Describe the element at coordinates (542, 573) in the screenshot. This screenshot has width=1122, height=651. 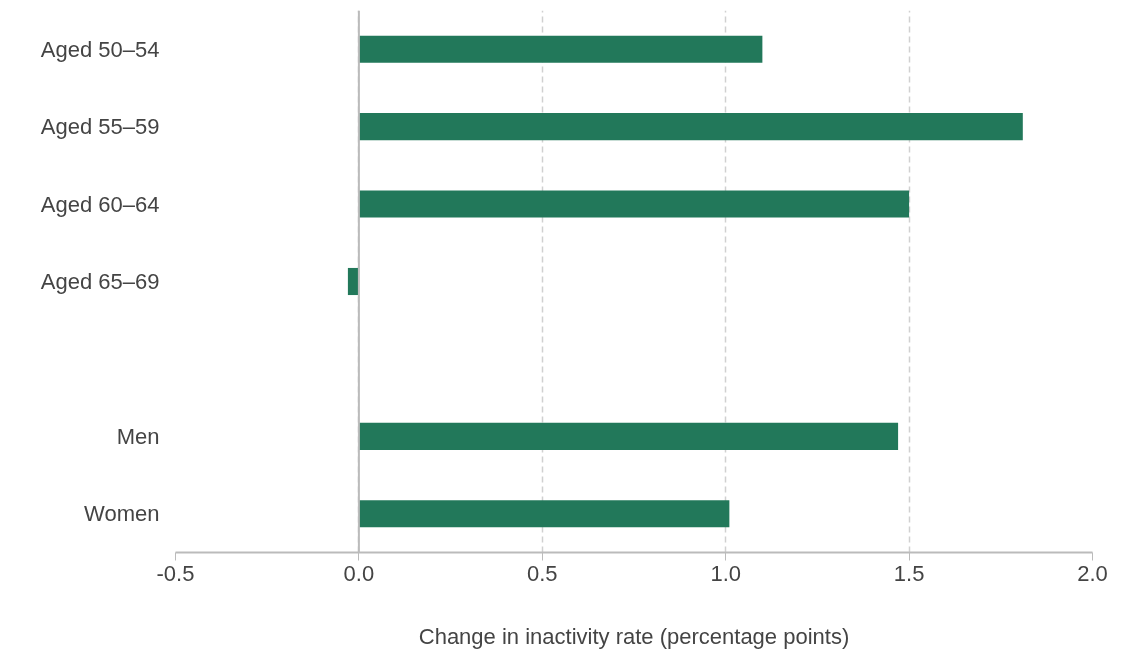
I see `x-tick-label: 0.5` at that location.